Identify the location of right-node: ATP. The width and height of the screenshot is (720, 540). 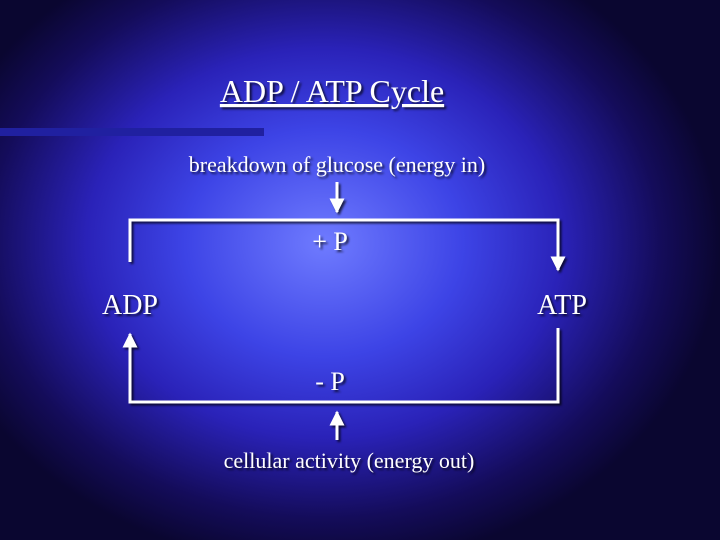
(562, 305).